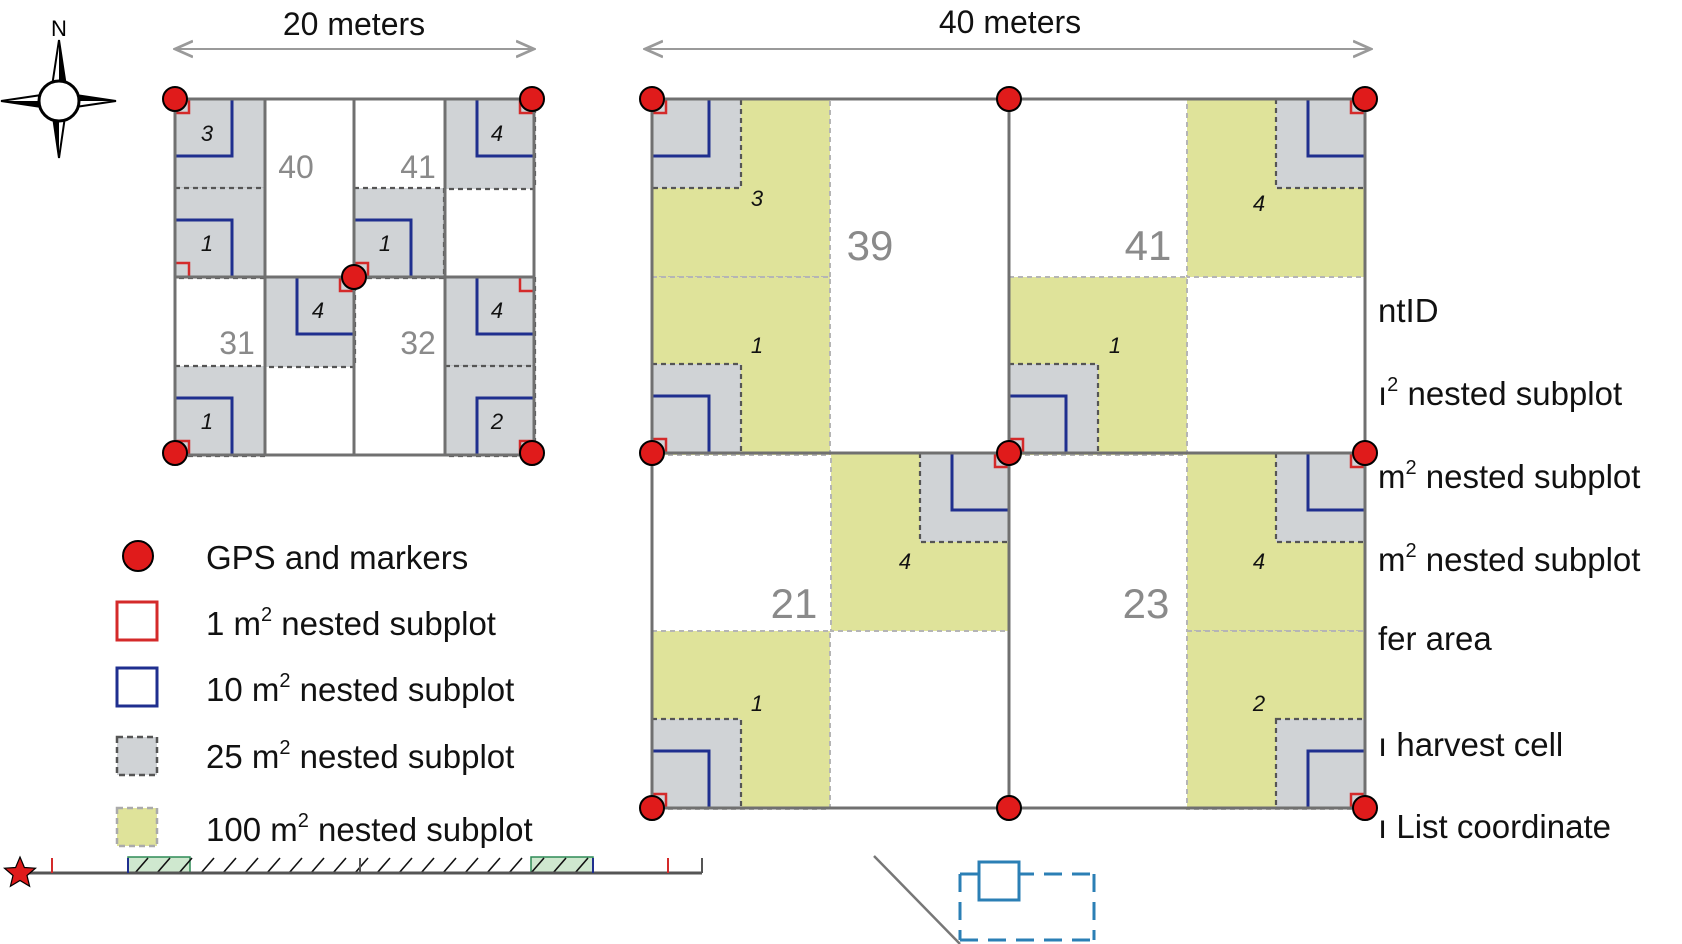  What do you see at coordinates (1146, 603) in the screenshot?
I see `cell-number: 23` at bounding box center [1146, 603].